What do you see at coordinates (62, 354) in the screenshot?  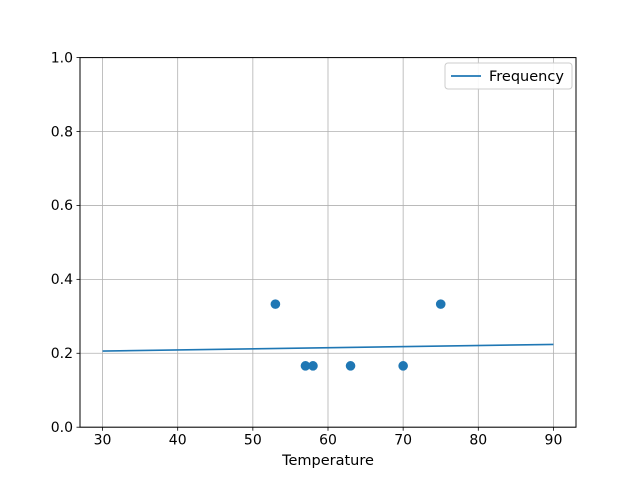 I see `y-tick-label: 0.2` at bounding box center [62, 354].